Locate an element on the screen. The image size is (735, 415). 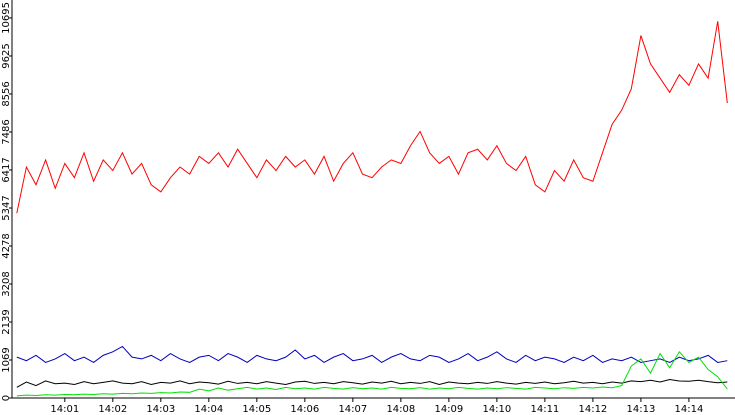
x-tick-label: 14:12 is located at coordinates (592, 409).